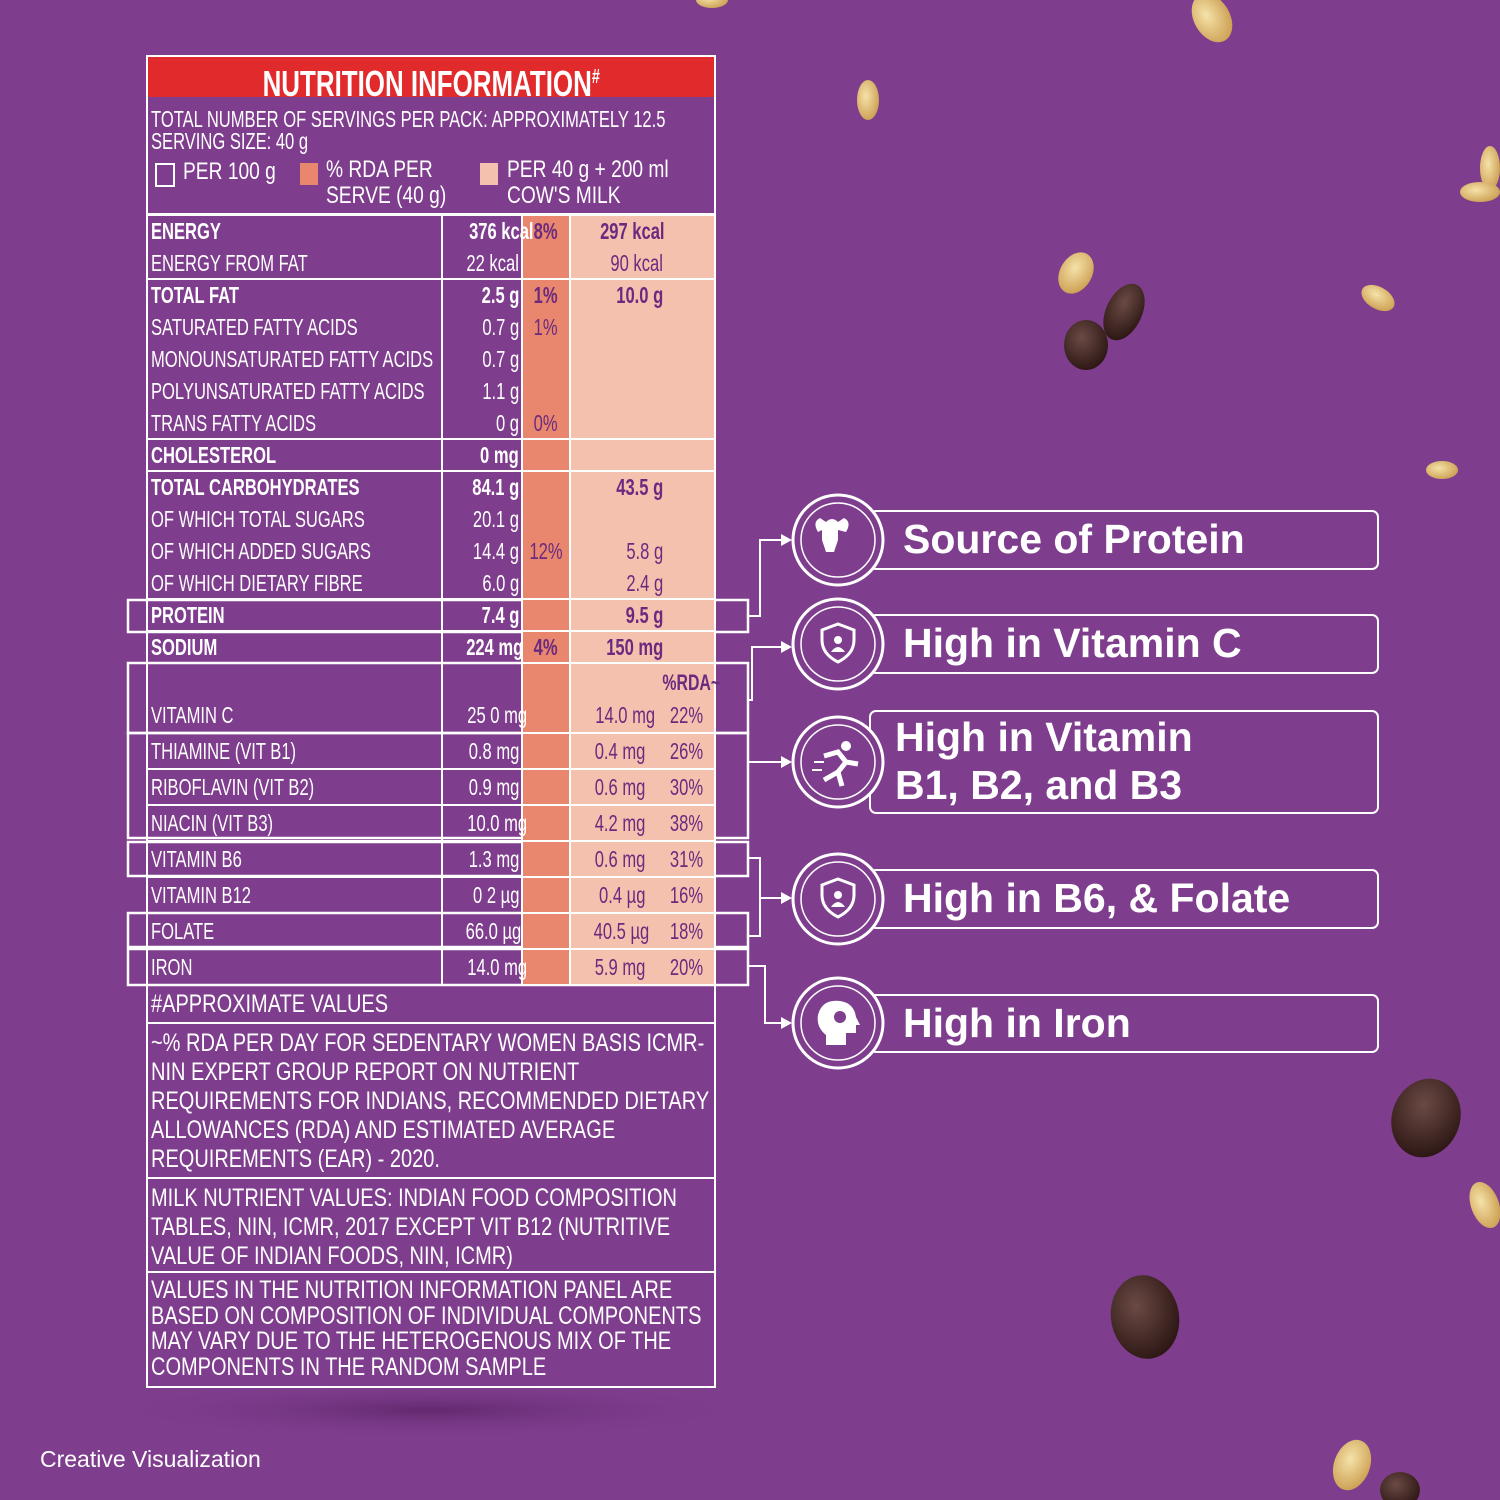 The width and height of the screenshot is (1500, 1500). I want to click on per-100g: 1.3 mg, so click(493, 859).